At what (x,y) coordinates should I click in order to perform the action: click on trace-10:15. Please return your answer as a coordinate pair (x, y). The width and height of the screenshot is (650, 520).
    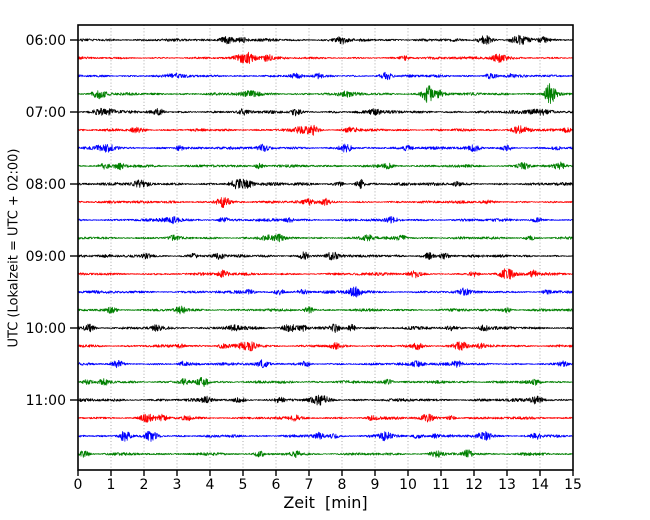
    Looking at the image, I should click on (325, 346).